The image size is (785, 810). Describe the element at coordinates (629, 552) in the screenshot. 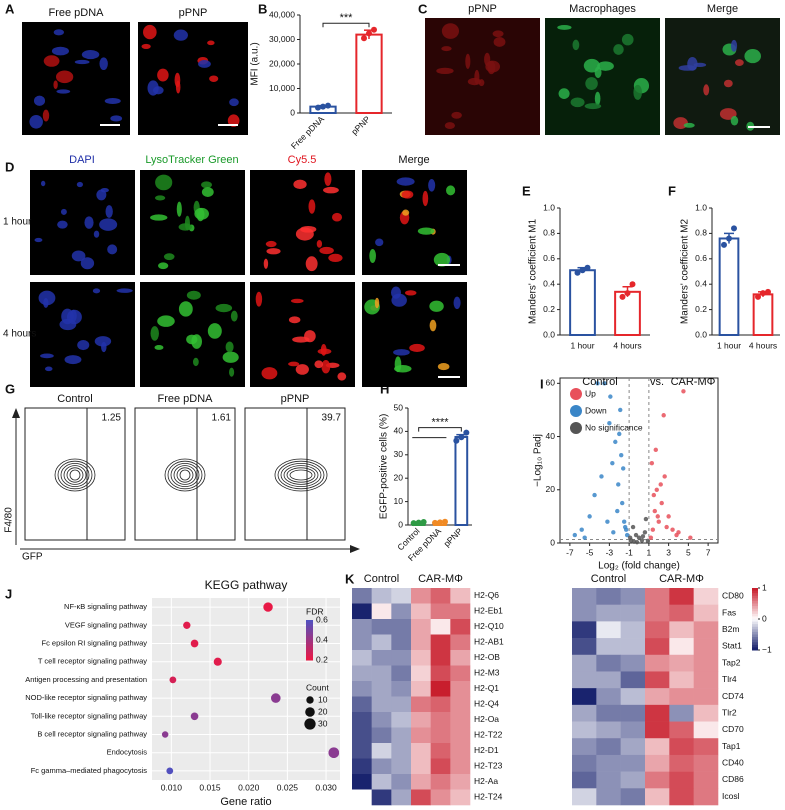

I see `x-tick-label: -1` at that location.